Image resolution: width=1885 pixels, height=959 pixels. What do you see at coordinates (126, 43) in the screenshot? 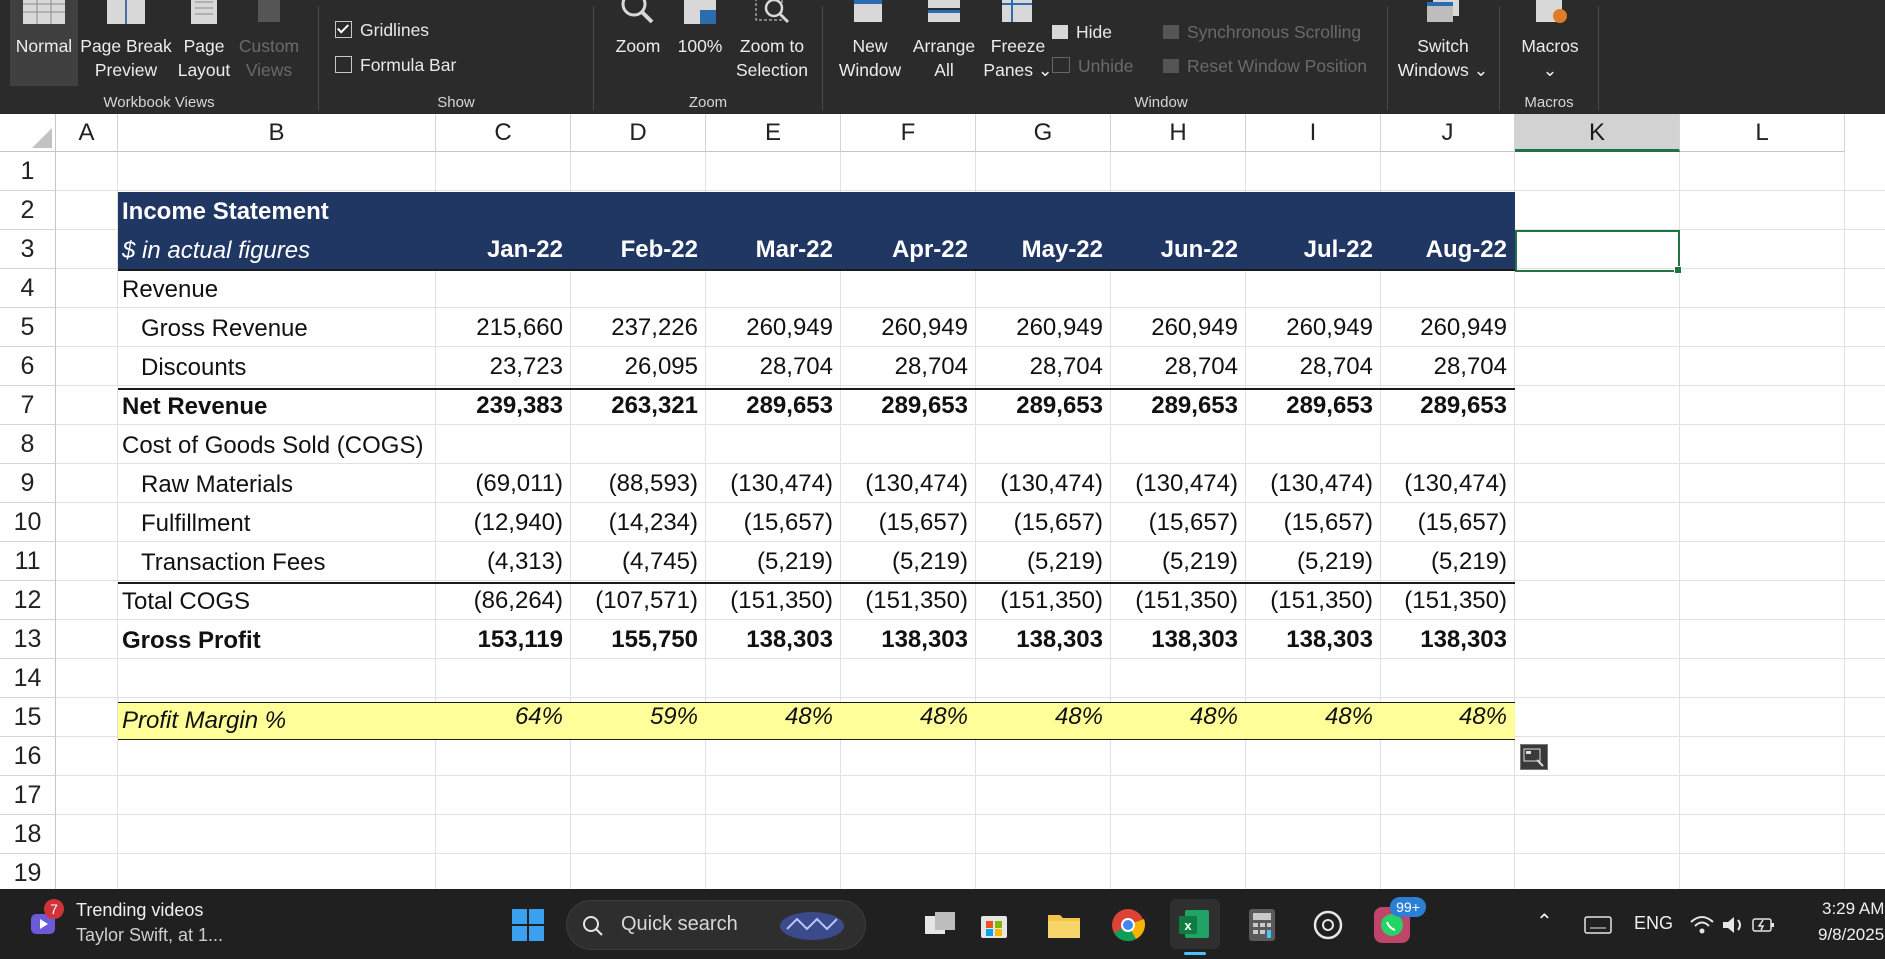
I see `page-break-preview-button: Page Break Preview` at bounding box center [126, 43].